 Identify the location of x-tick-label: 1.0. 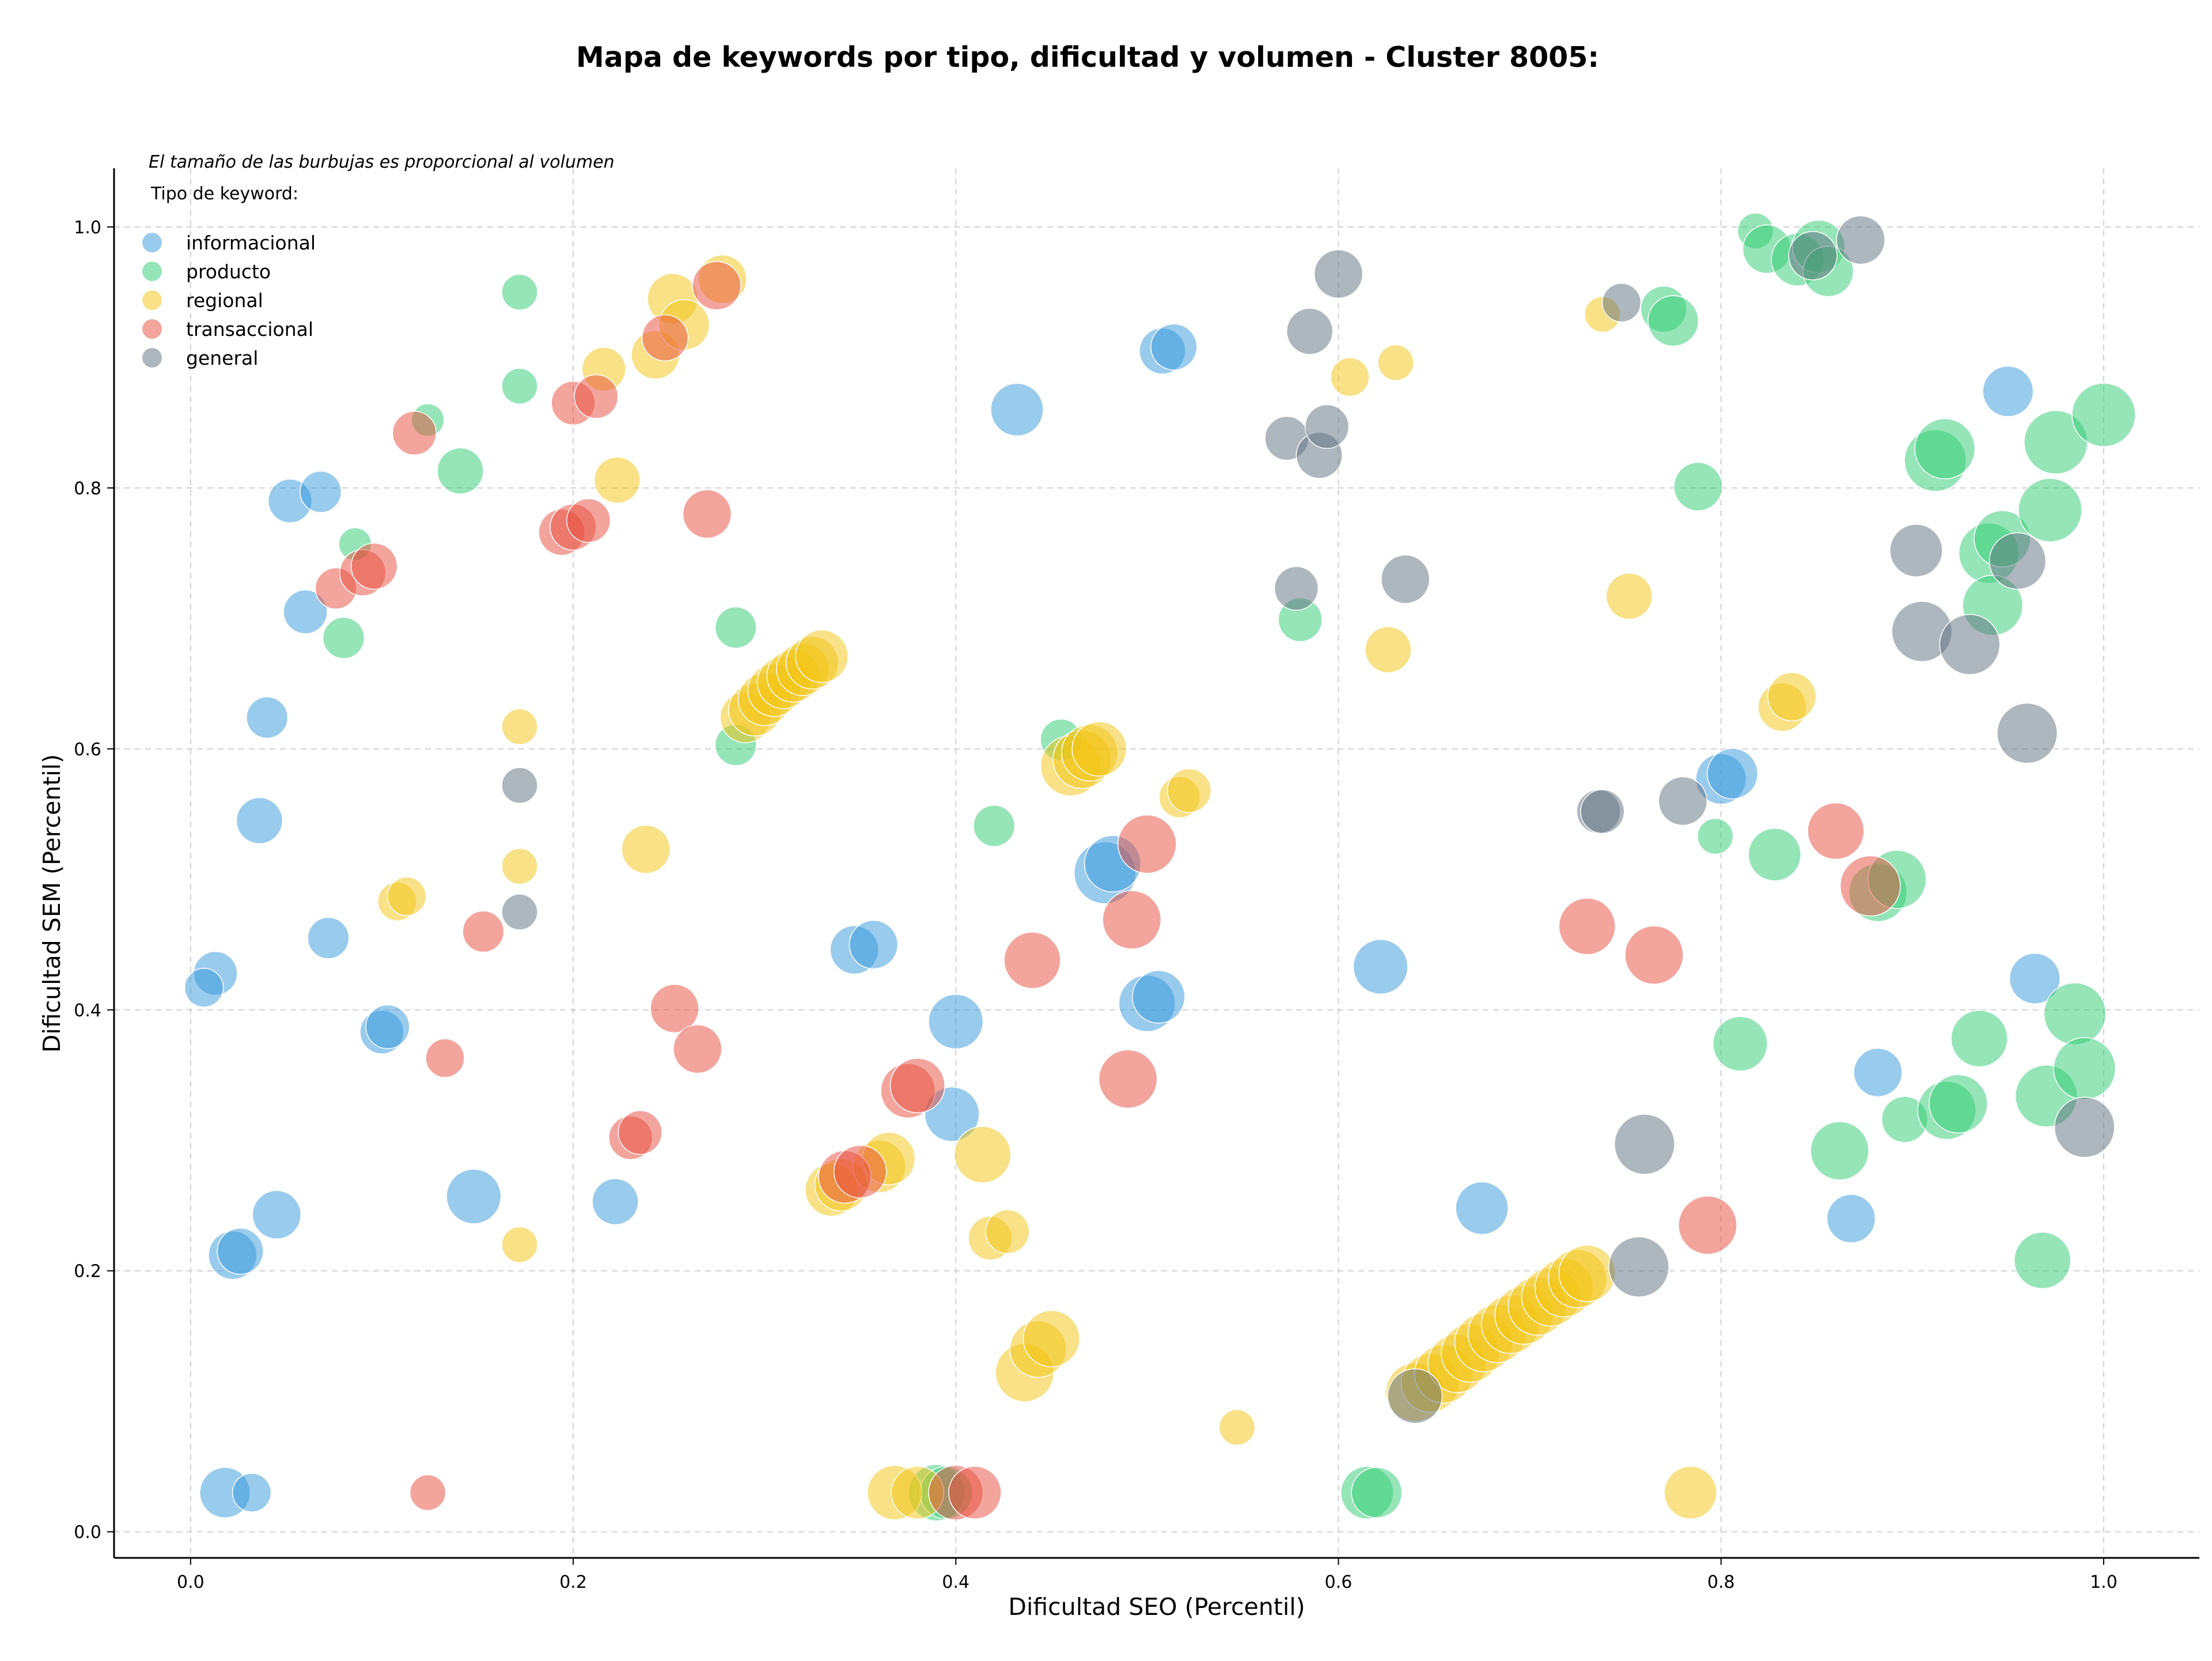
(2104, 1582).